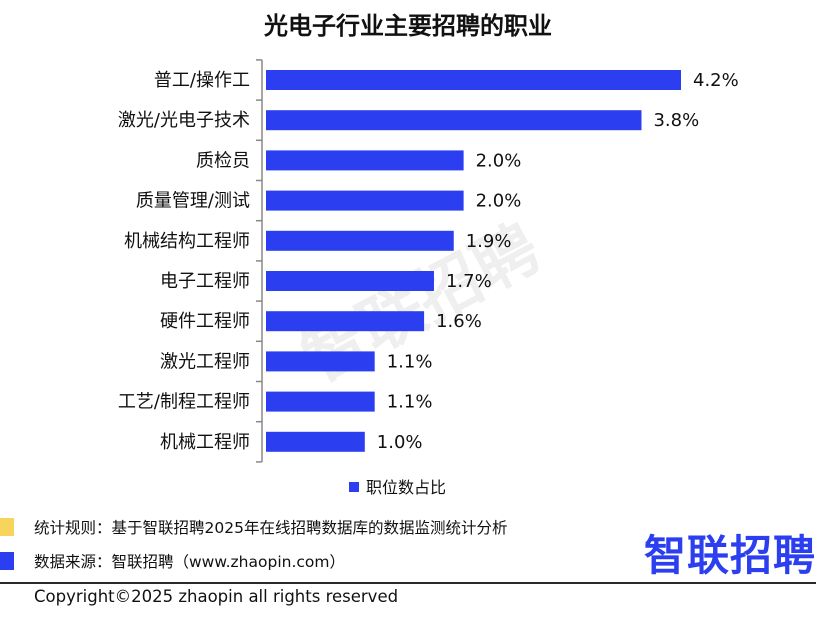  What do you see at coordinates (205, 321) in the screenshot?
I see `category-label: 硬件工程师` at bounding box center [205, 321].